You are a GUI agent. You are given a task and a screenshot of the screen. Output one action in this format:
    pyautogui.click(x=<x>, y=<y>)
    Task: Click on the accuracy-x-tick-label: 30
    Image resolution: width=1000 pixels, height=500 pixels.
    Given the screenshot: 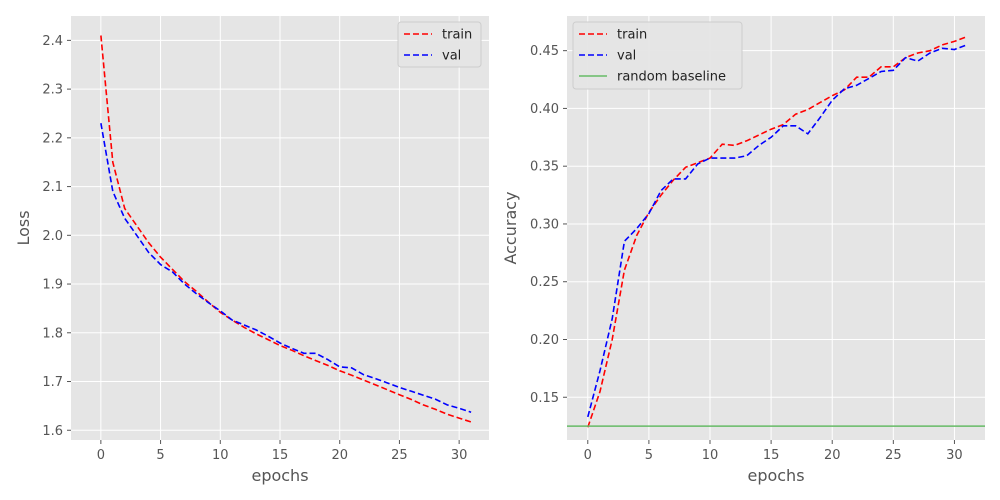 What is the action you would take?
    pyautogui.click(x=954, y=455)
    